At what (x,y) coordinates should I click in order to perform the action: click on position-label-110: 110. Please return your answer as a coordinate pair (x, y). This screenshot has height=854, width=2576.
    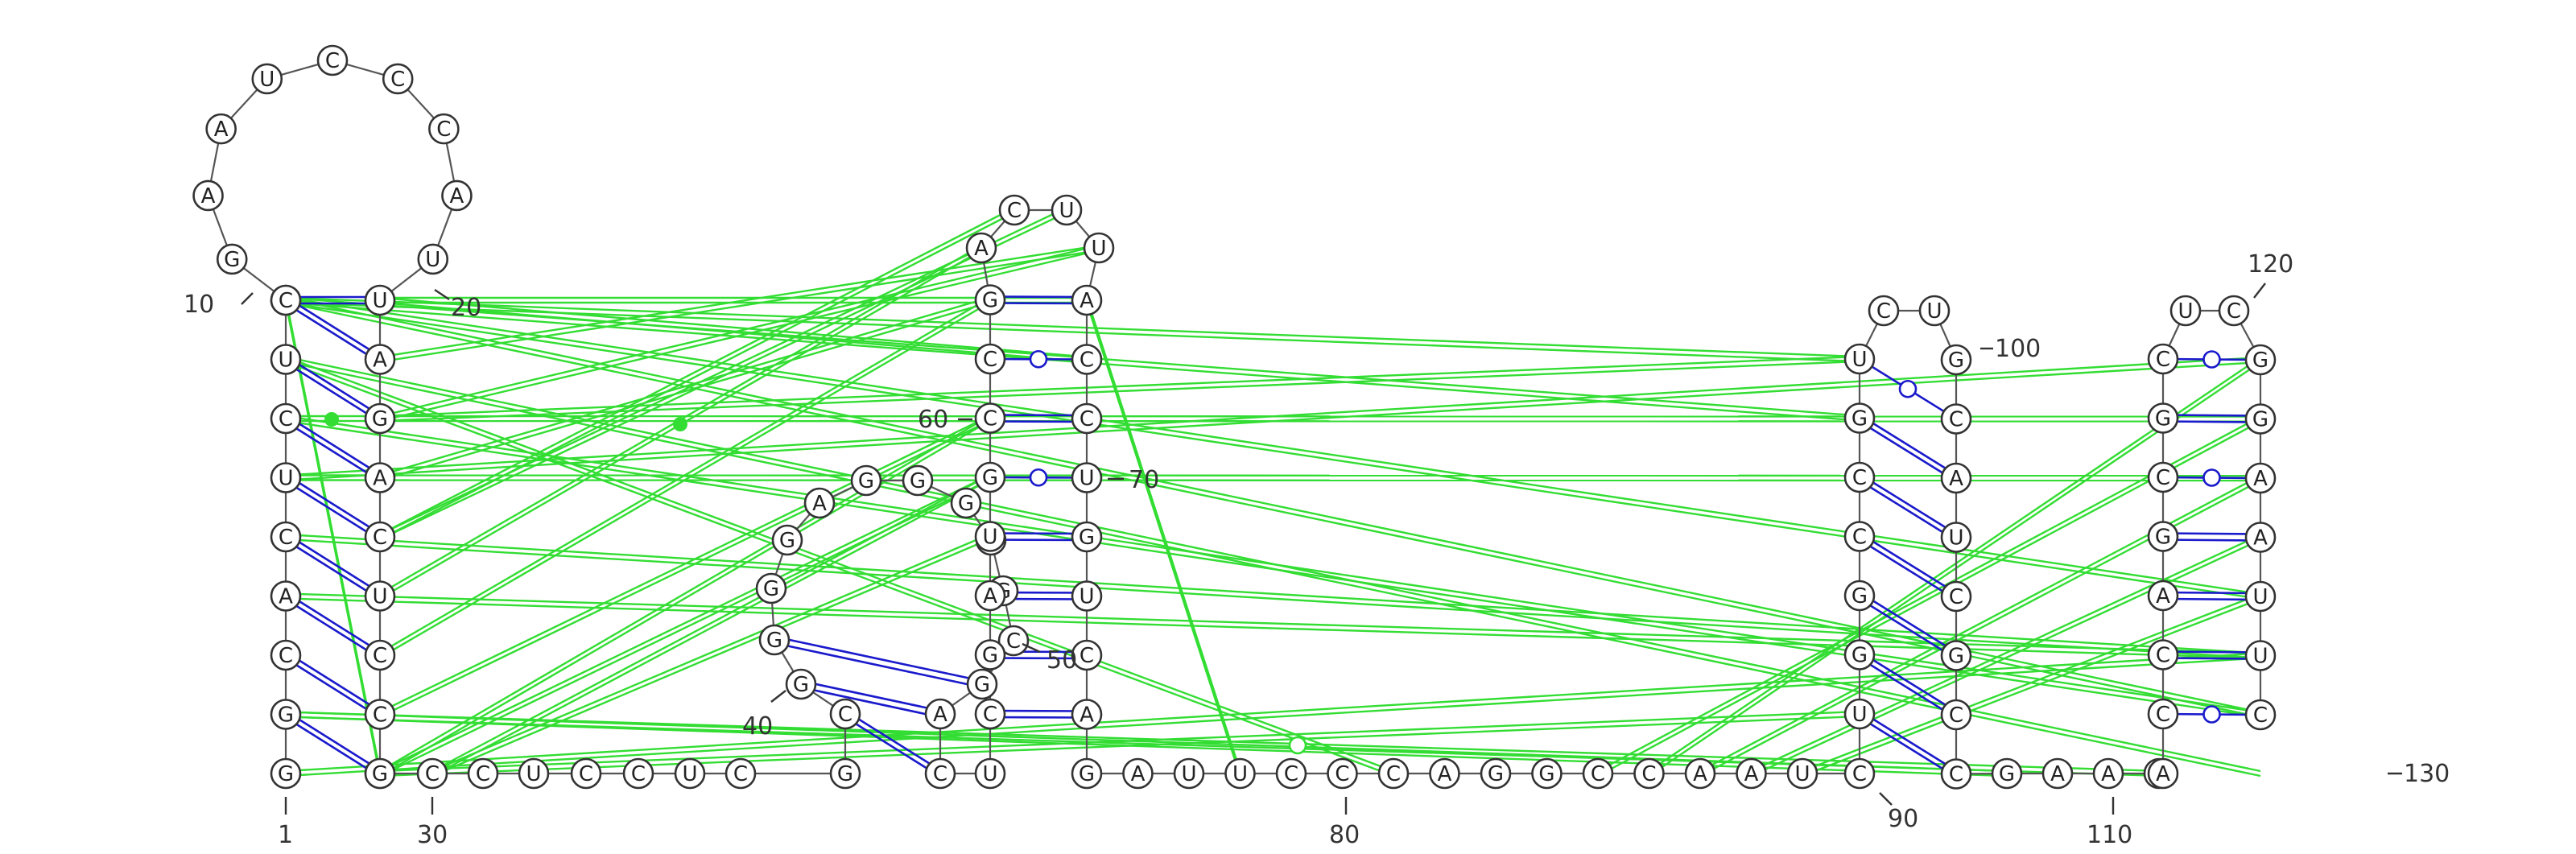
    Looking at the image, I should click on (2109, 835).